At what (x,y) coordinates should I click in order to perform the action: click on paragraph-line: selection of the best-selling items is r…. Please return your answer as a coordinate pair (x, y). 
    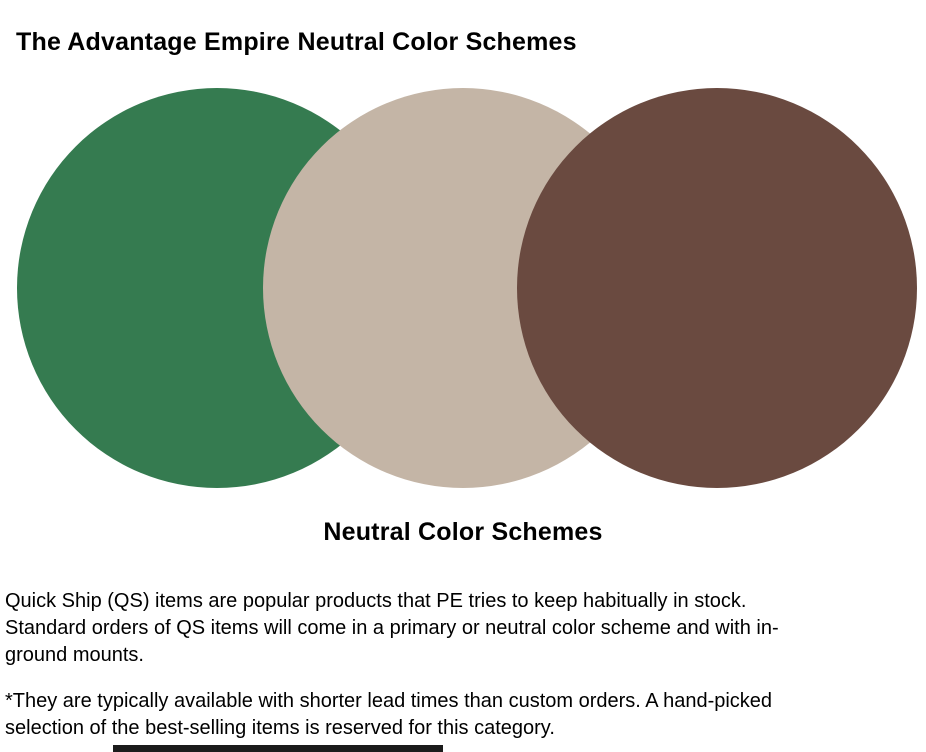
    Looking at the image, I should click on (280, 728).